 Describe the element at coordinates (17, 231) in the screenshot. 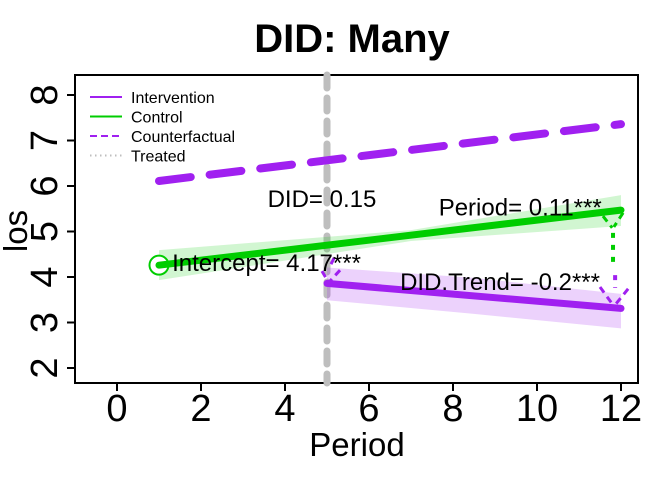

I see `y-axis-label: los` at that location.